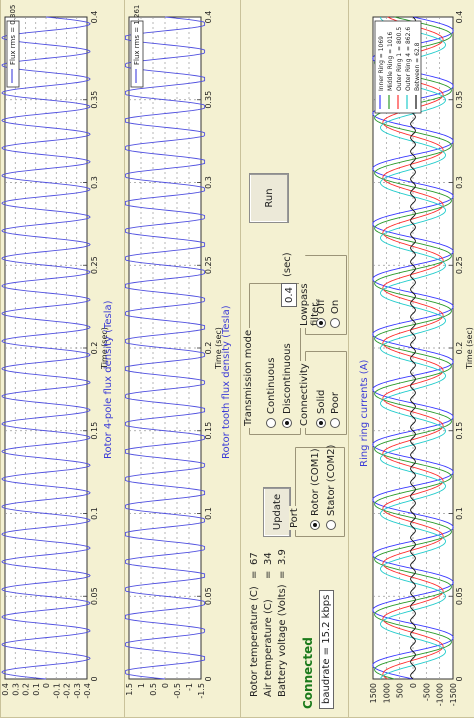 The image size is (474, 718). I want to click on continuous-dot, so click(271, 423).